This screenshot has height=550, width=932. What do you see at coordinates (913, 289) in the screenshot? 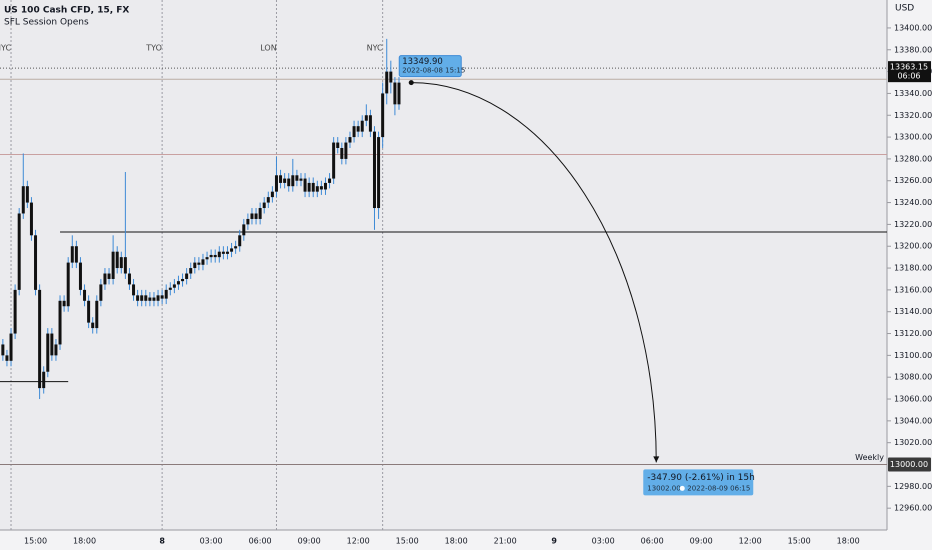
I see `y-tick-label: 13160.00` at bounding box center [913, 289].